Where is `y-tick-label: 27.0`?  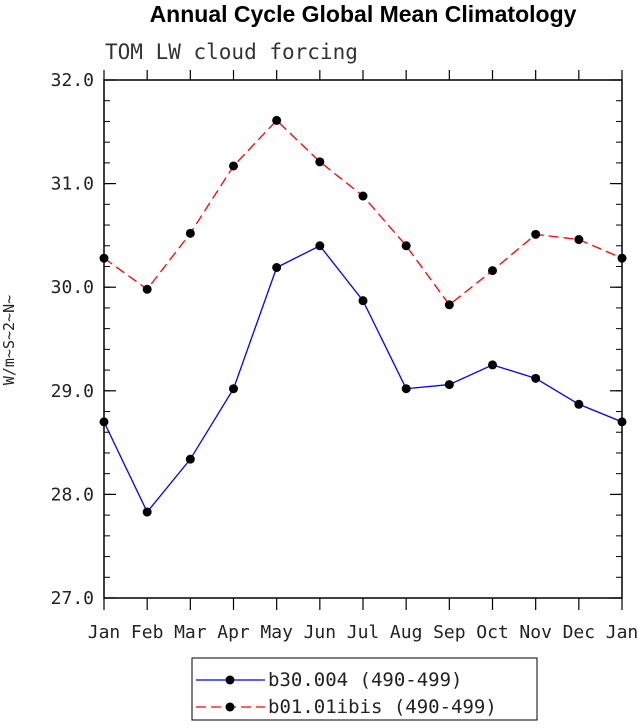
y-tick-label: 27.0 is located at coordinates (72, 598).